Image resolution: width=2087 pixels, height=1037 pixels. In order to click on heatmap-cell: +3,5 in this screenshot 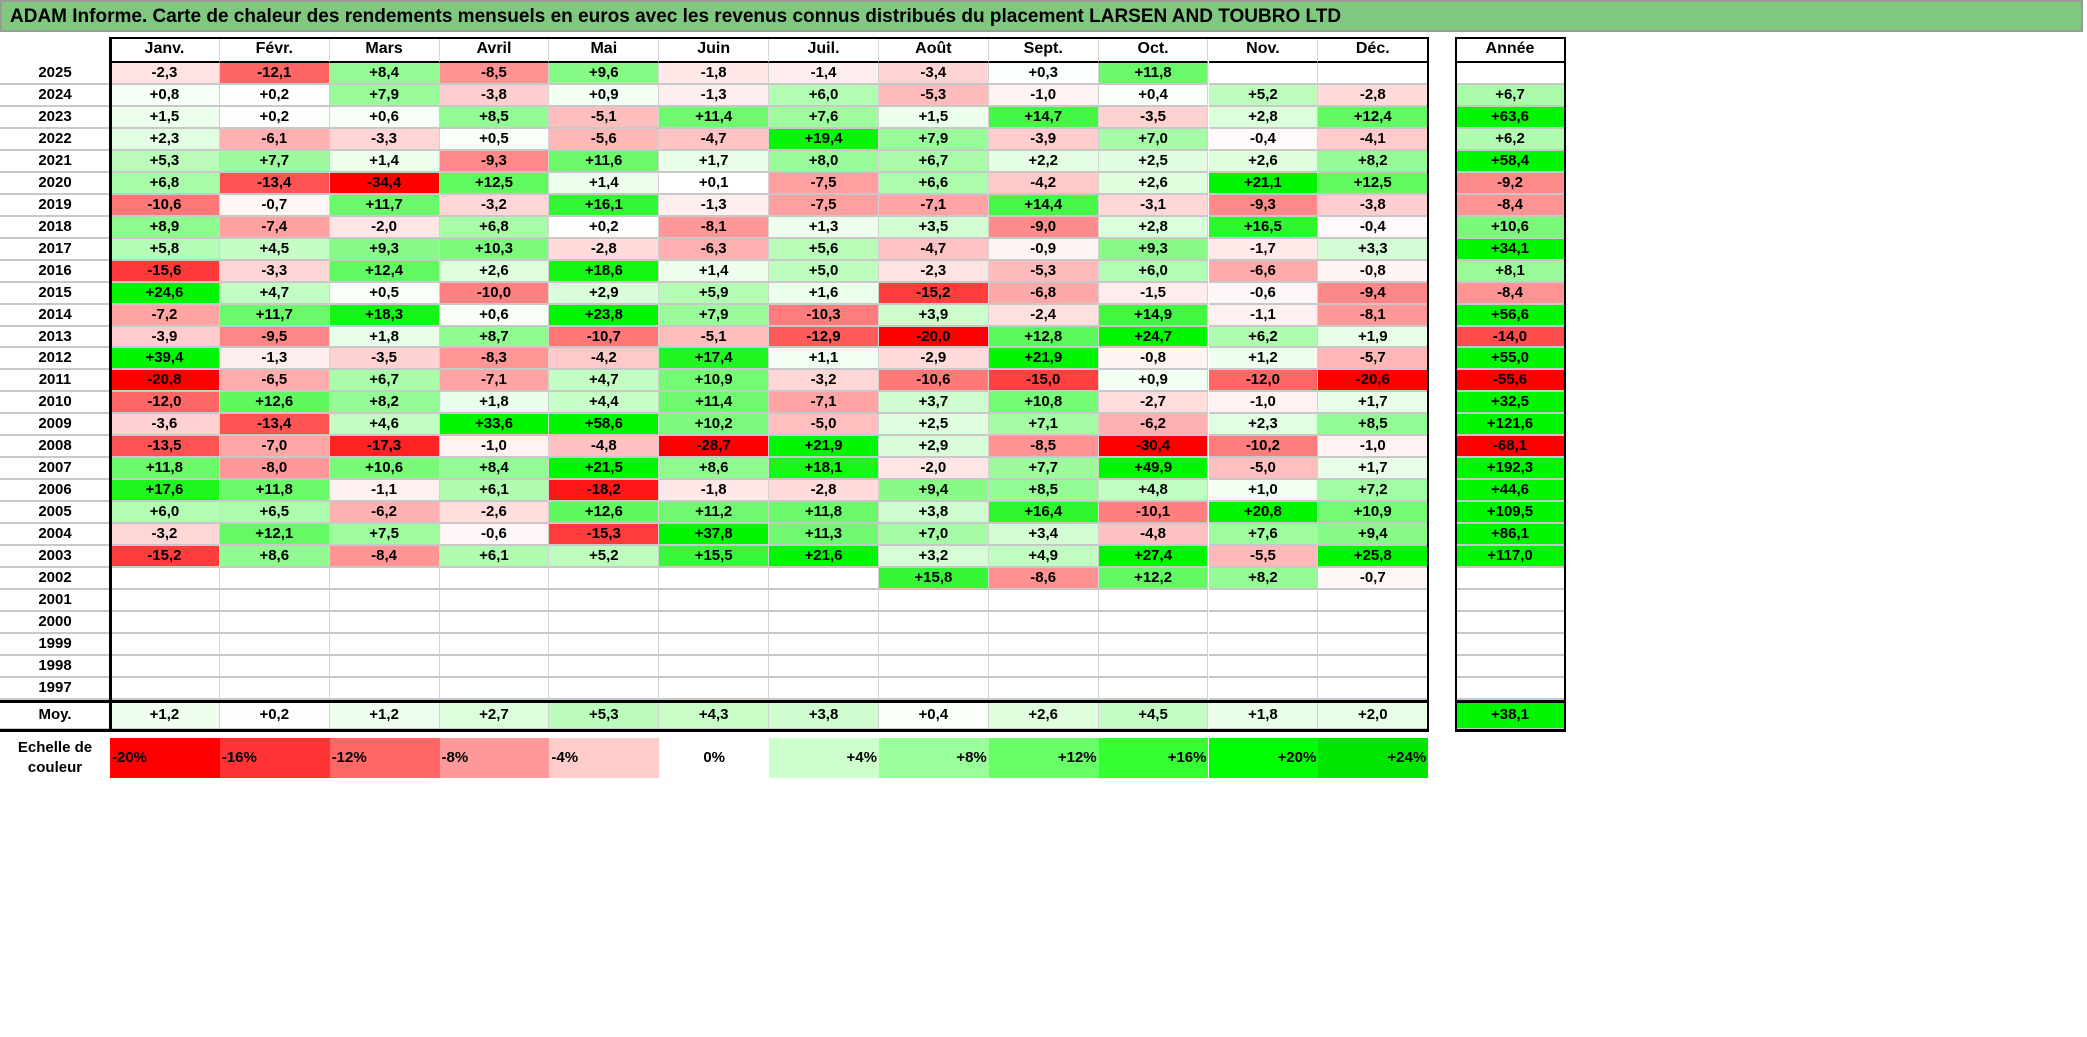, I will do `click(933, 227)`.